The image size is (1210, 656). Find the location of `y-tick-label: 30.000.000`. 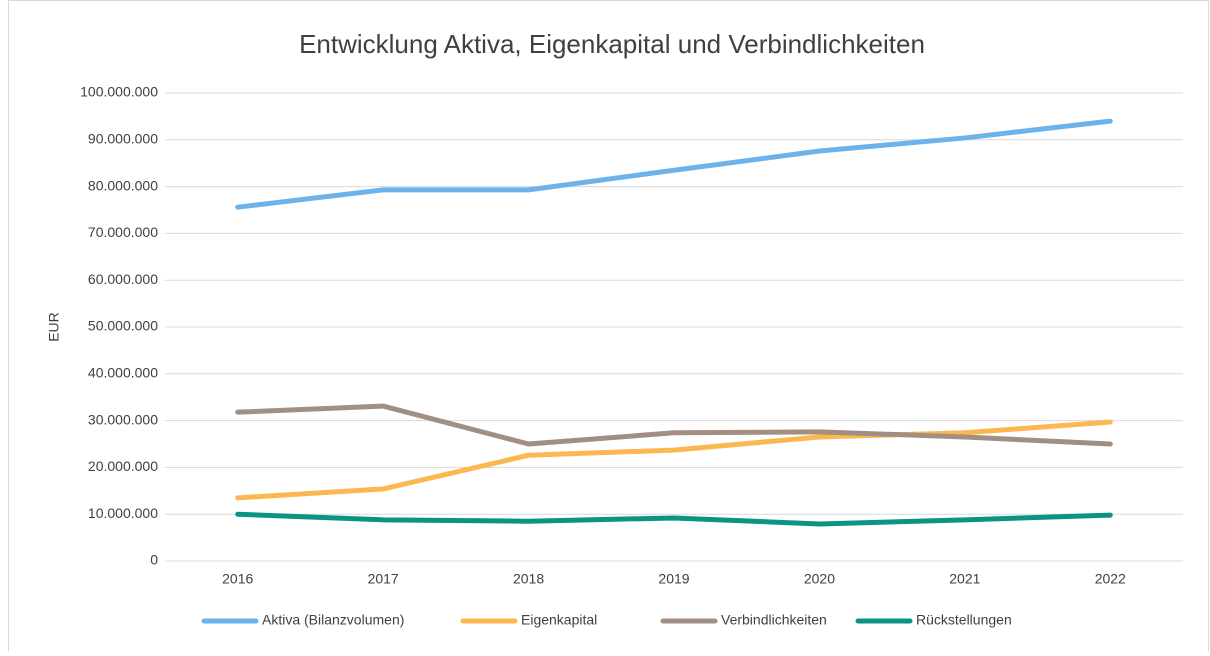

y-tick-label: 30.000.000 is located at coordinates (123, 419).